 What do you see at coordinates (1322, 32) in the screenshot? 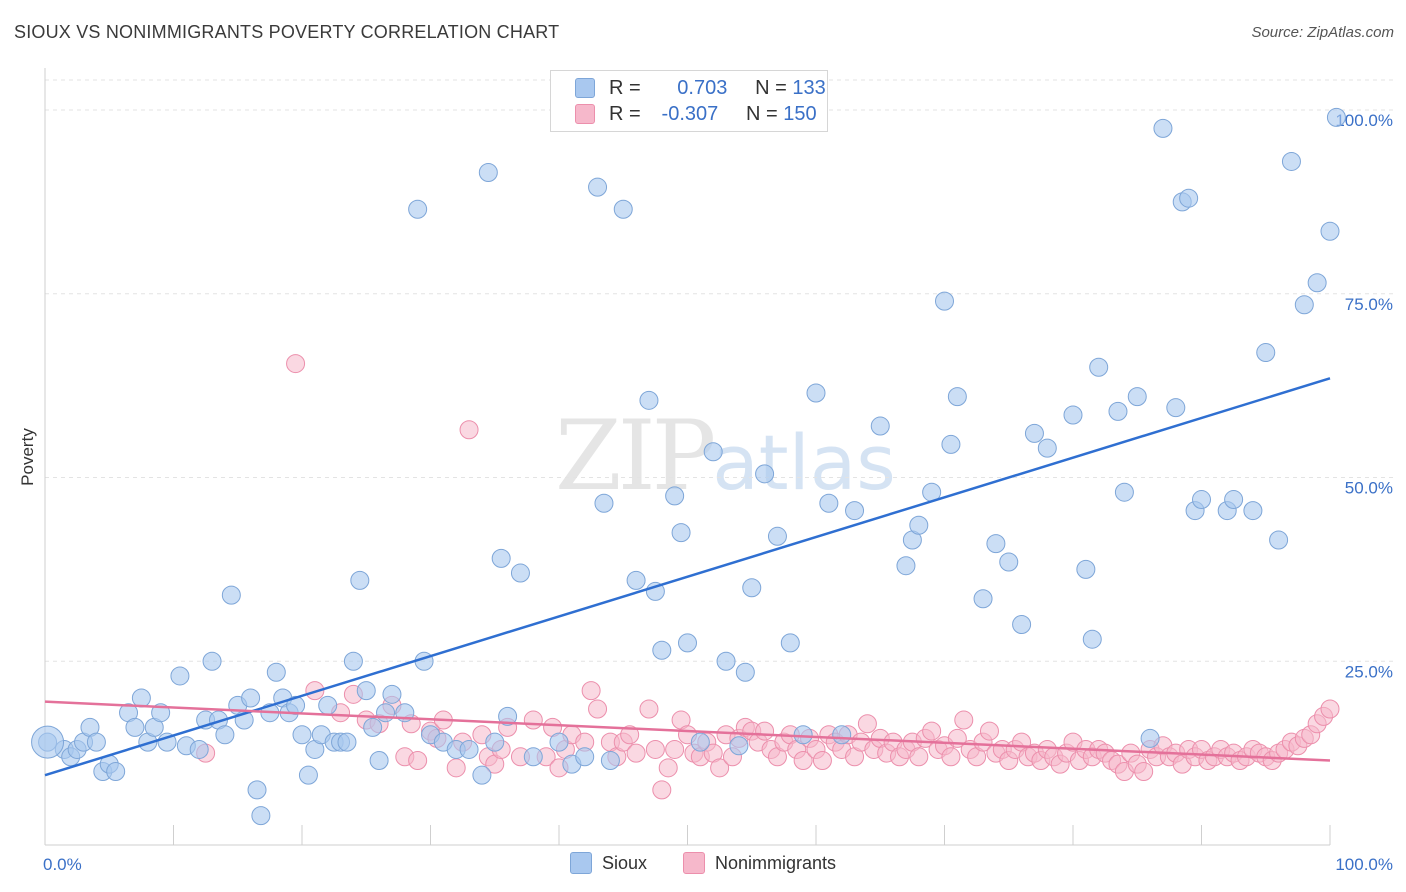
I see `source-label: Source: ZipAtlas.com` at bounding box center [1322, 32].